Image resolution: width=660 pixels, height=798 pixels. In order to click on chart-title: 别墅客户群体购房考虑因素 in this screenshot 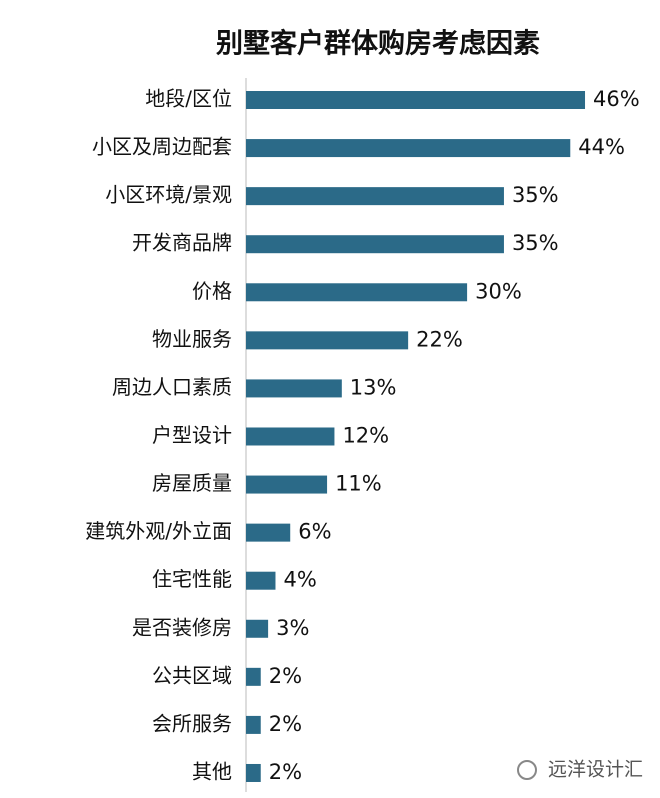, I will do `click(378, 44)`.